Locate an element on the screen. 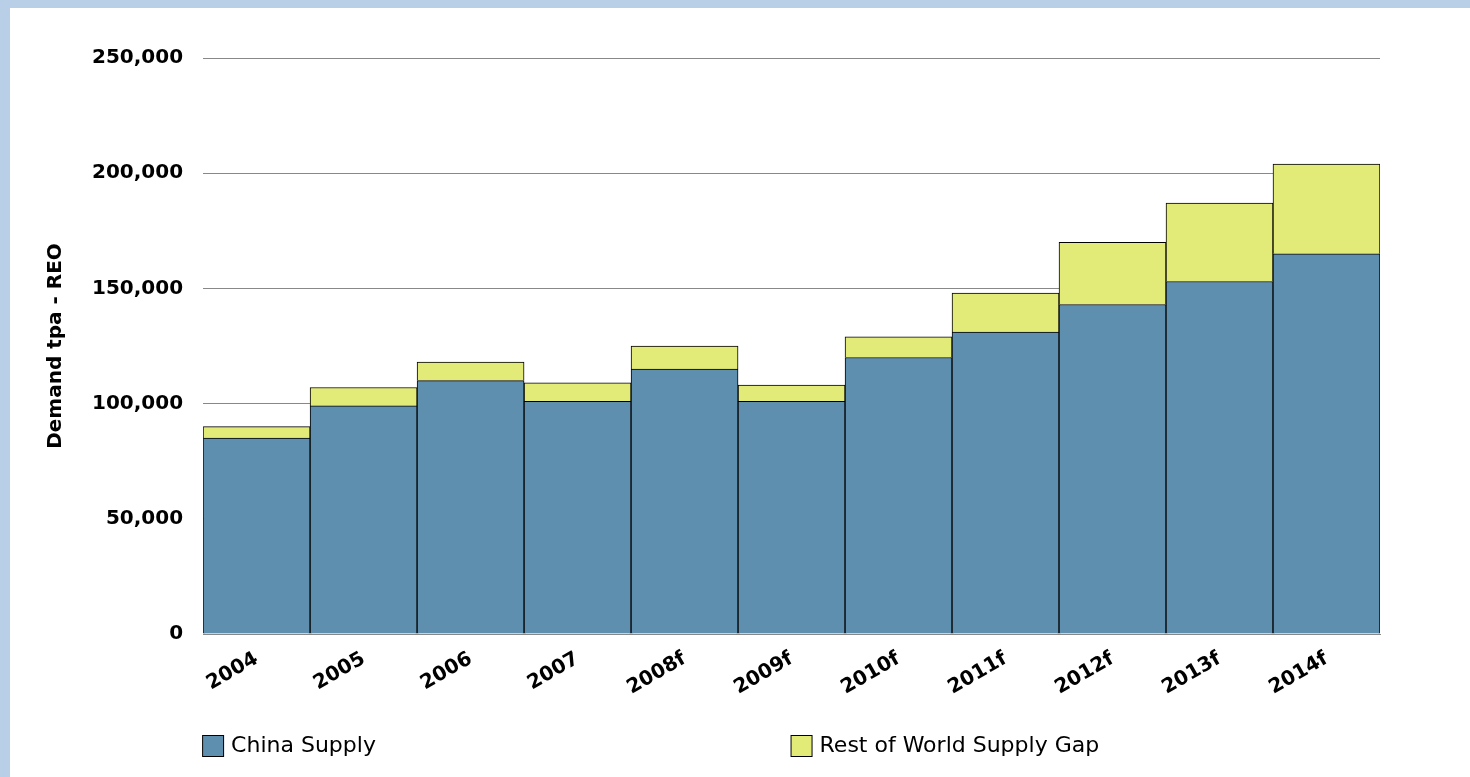  y-tick-label: 50,000 is located at coordinates (144, 517).